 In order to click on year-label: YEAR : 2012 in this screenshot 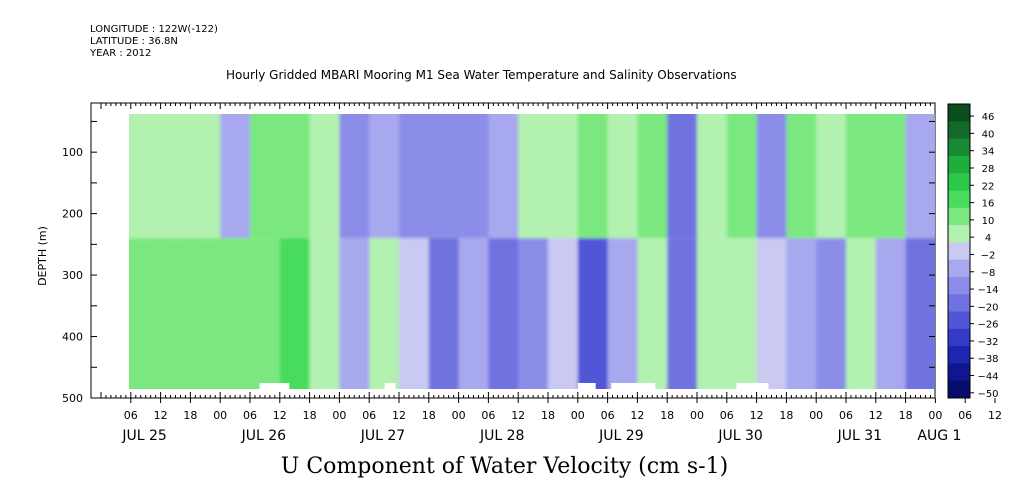, I will do `click(121, 53)`.